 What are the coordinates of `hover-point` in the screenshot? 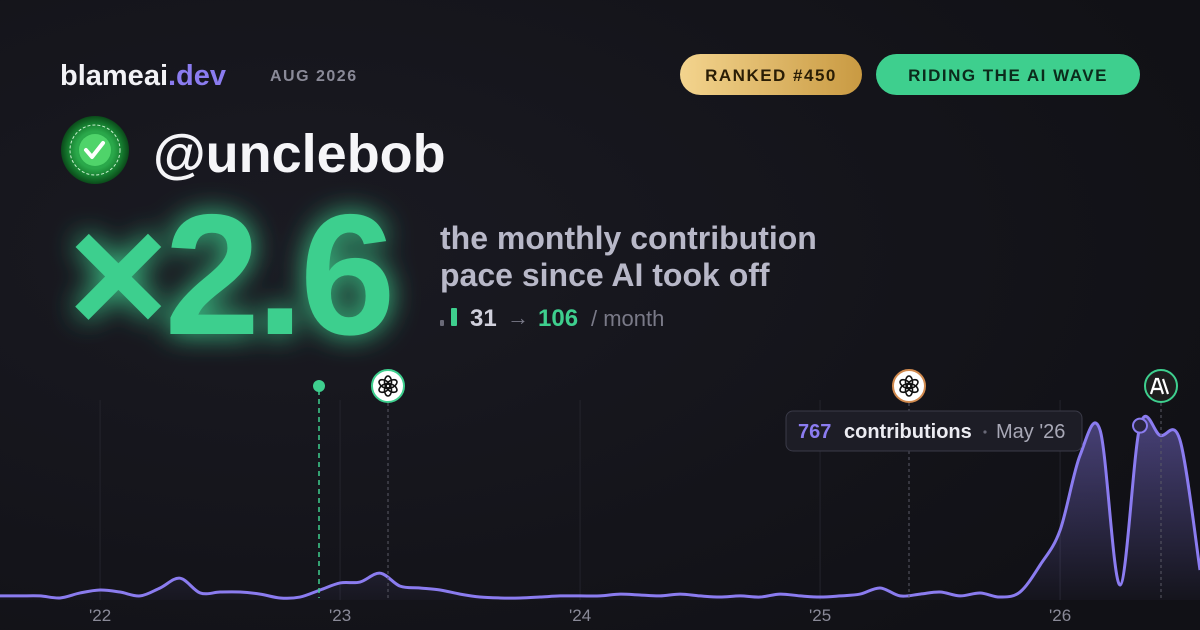 It's located at (1140, 425).